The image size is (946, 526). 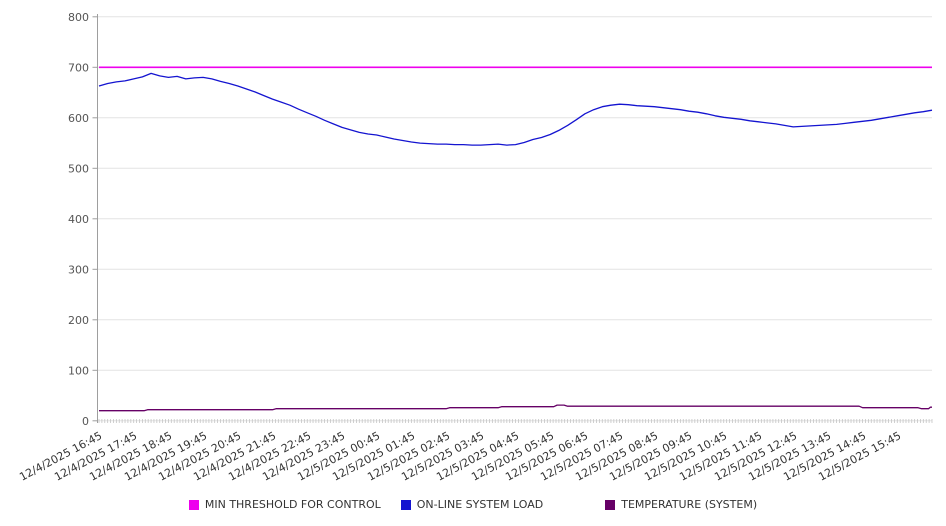 I want to click on y-axis-label: 0, so click(x=85, y=421).